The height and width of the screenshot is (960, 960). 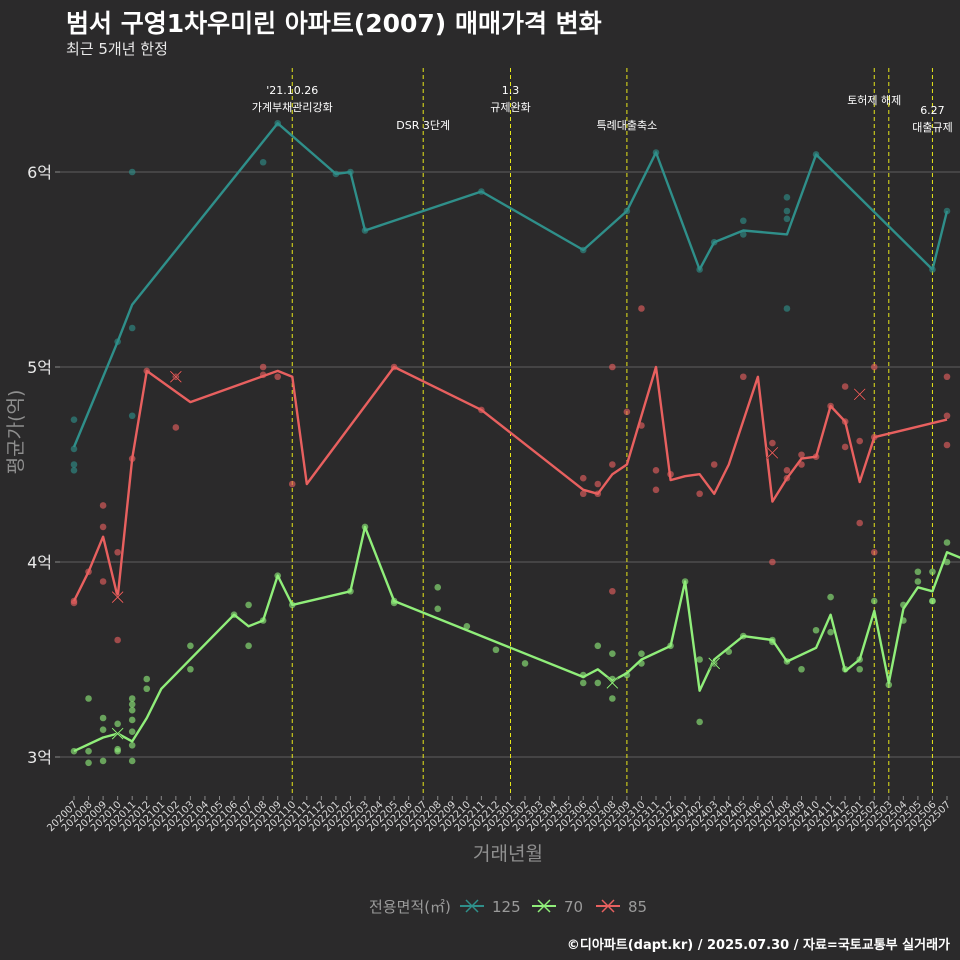 What do you see at coordinates (932, 127) in the screenshot?
I see `event-label: 대출규제` at bounding box center [932, 127].